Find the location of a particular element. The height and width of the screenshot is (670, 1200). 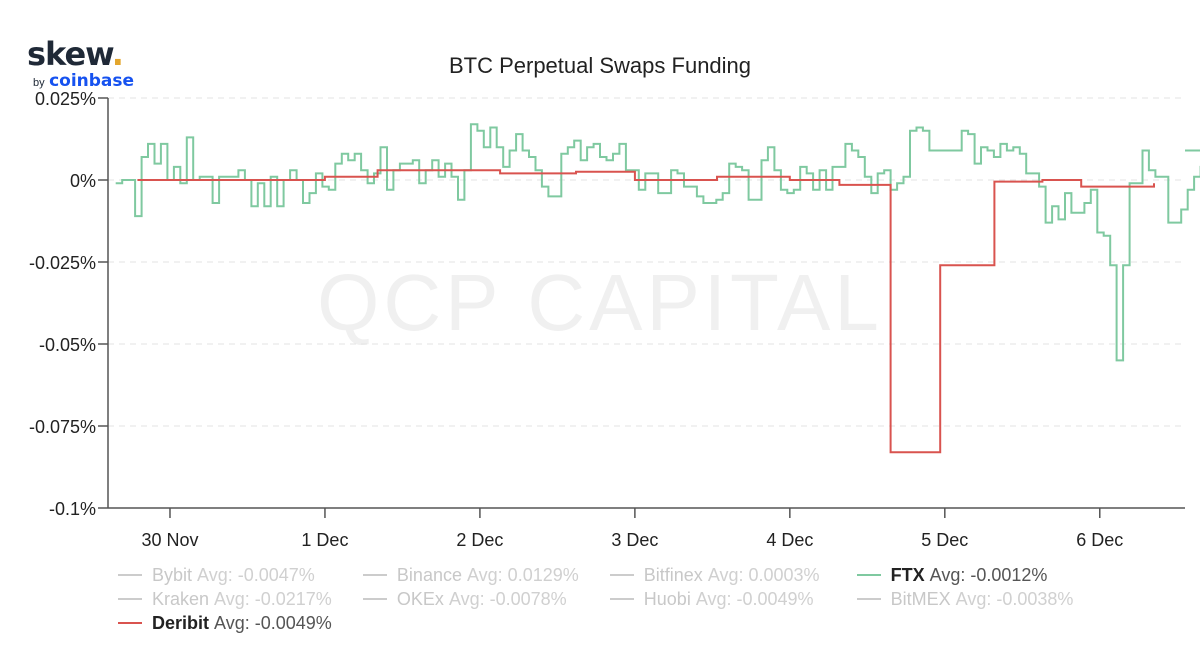

legend-item-bitmex: BitMEX Avg: -0.0038% is located at coordinates (982, 599).